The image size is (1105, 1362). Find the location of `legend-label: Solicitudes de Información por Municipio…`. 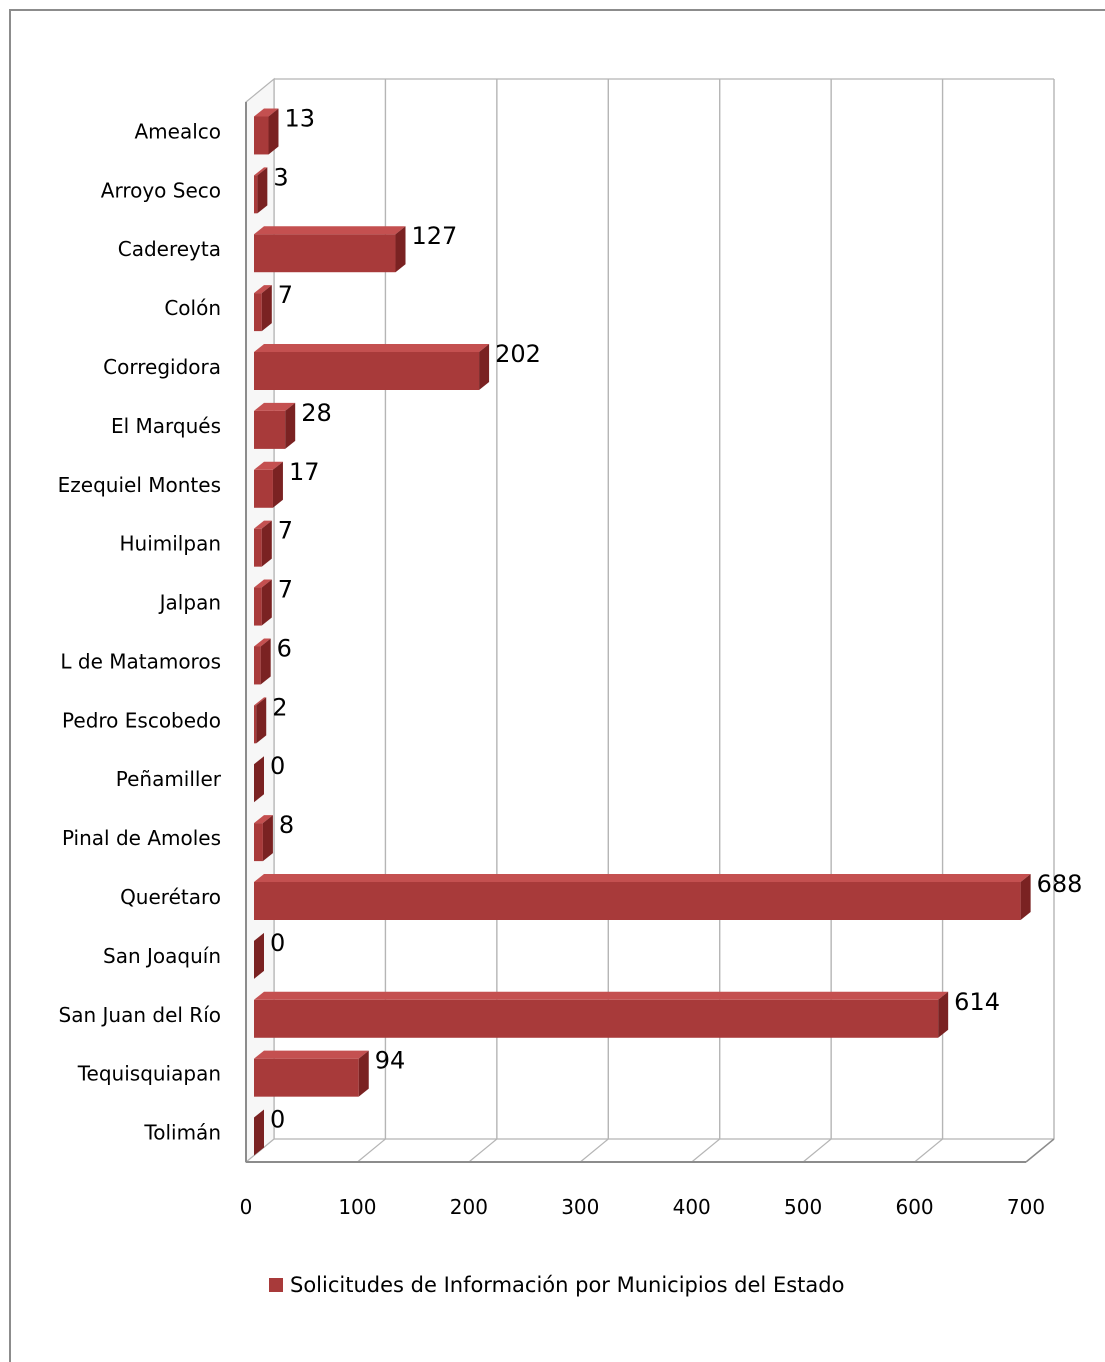

legend-label: Solicitudes de Información por Municipio… is located at coordinates (567, 1285).